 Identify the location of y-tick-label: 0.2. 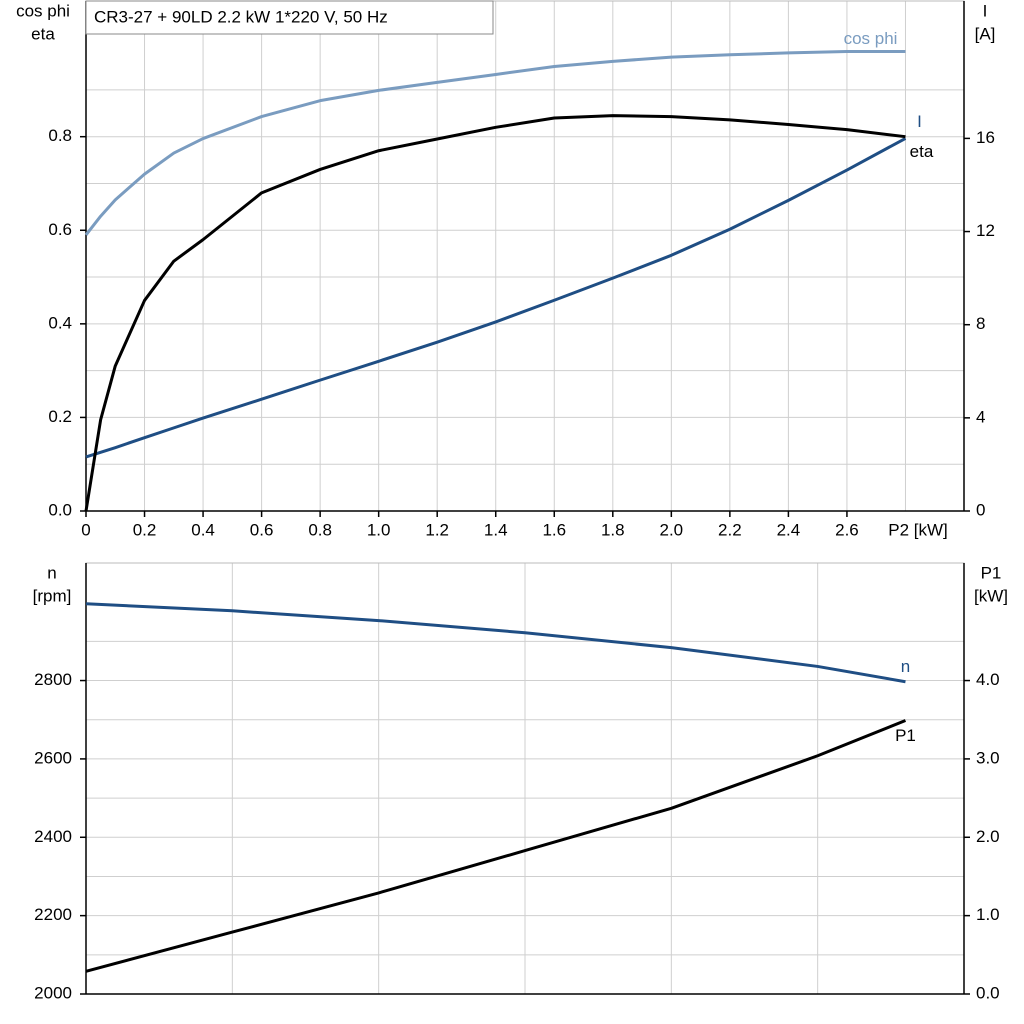
(60, 416).